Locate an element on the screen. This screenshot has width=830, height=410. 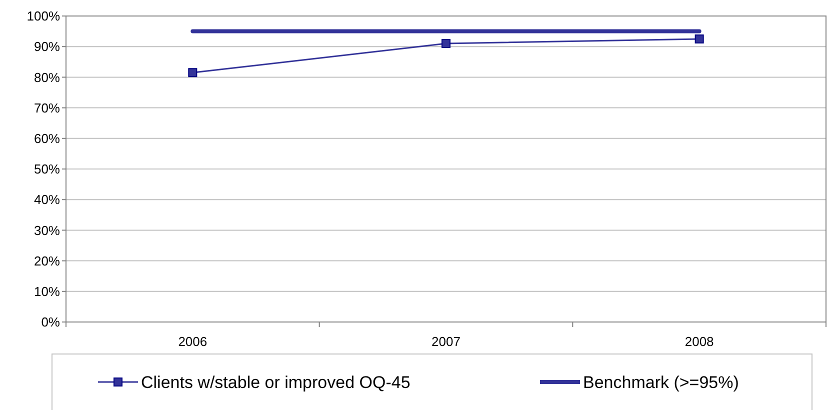
y-tick-label: 0% is located at coordinates (50, 322).